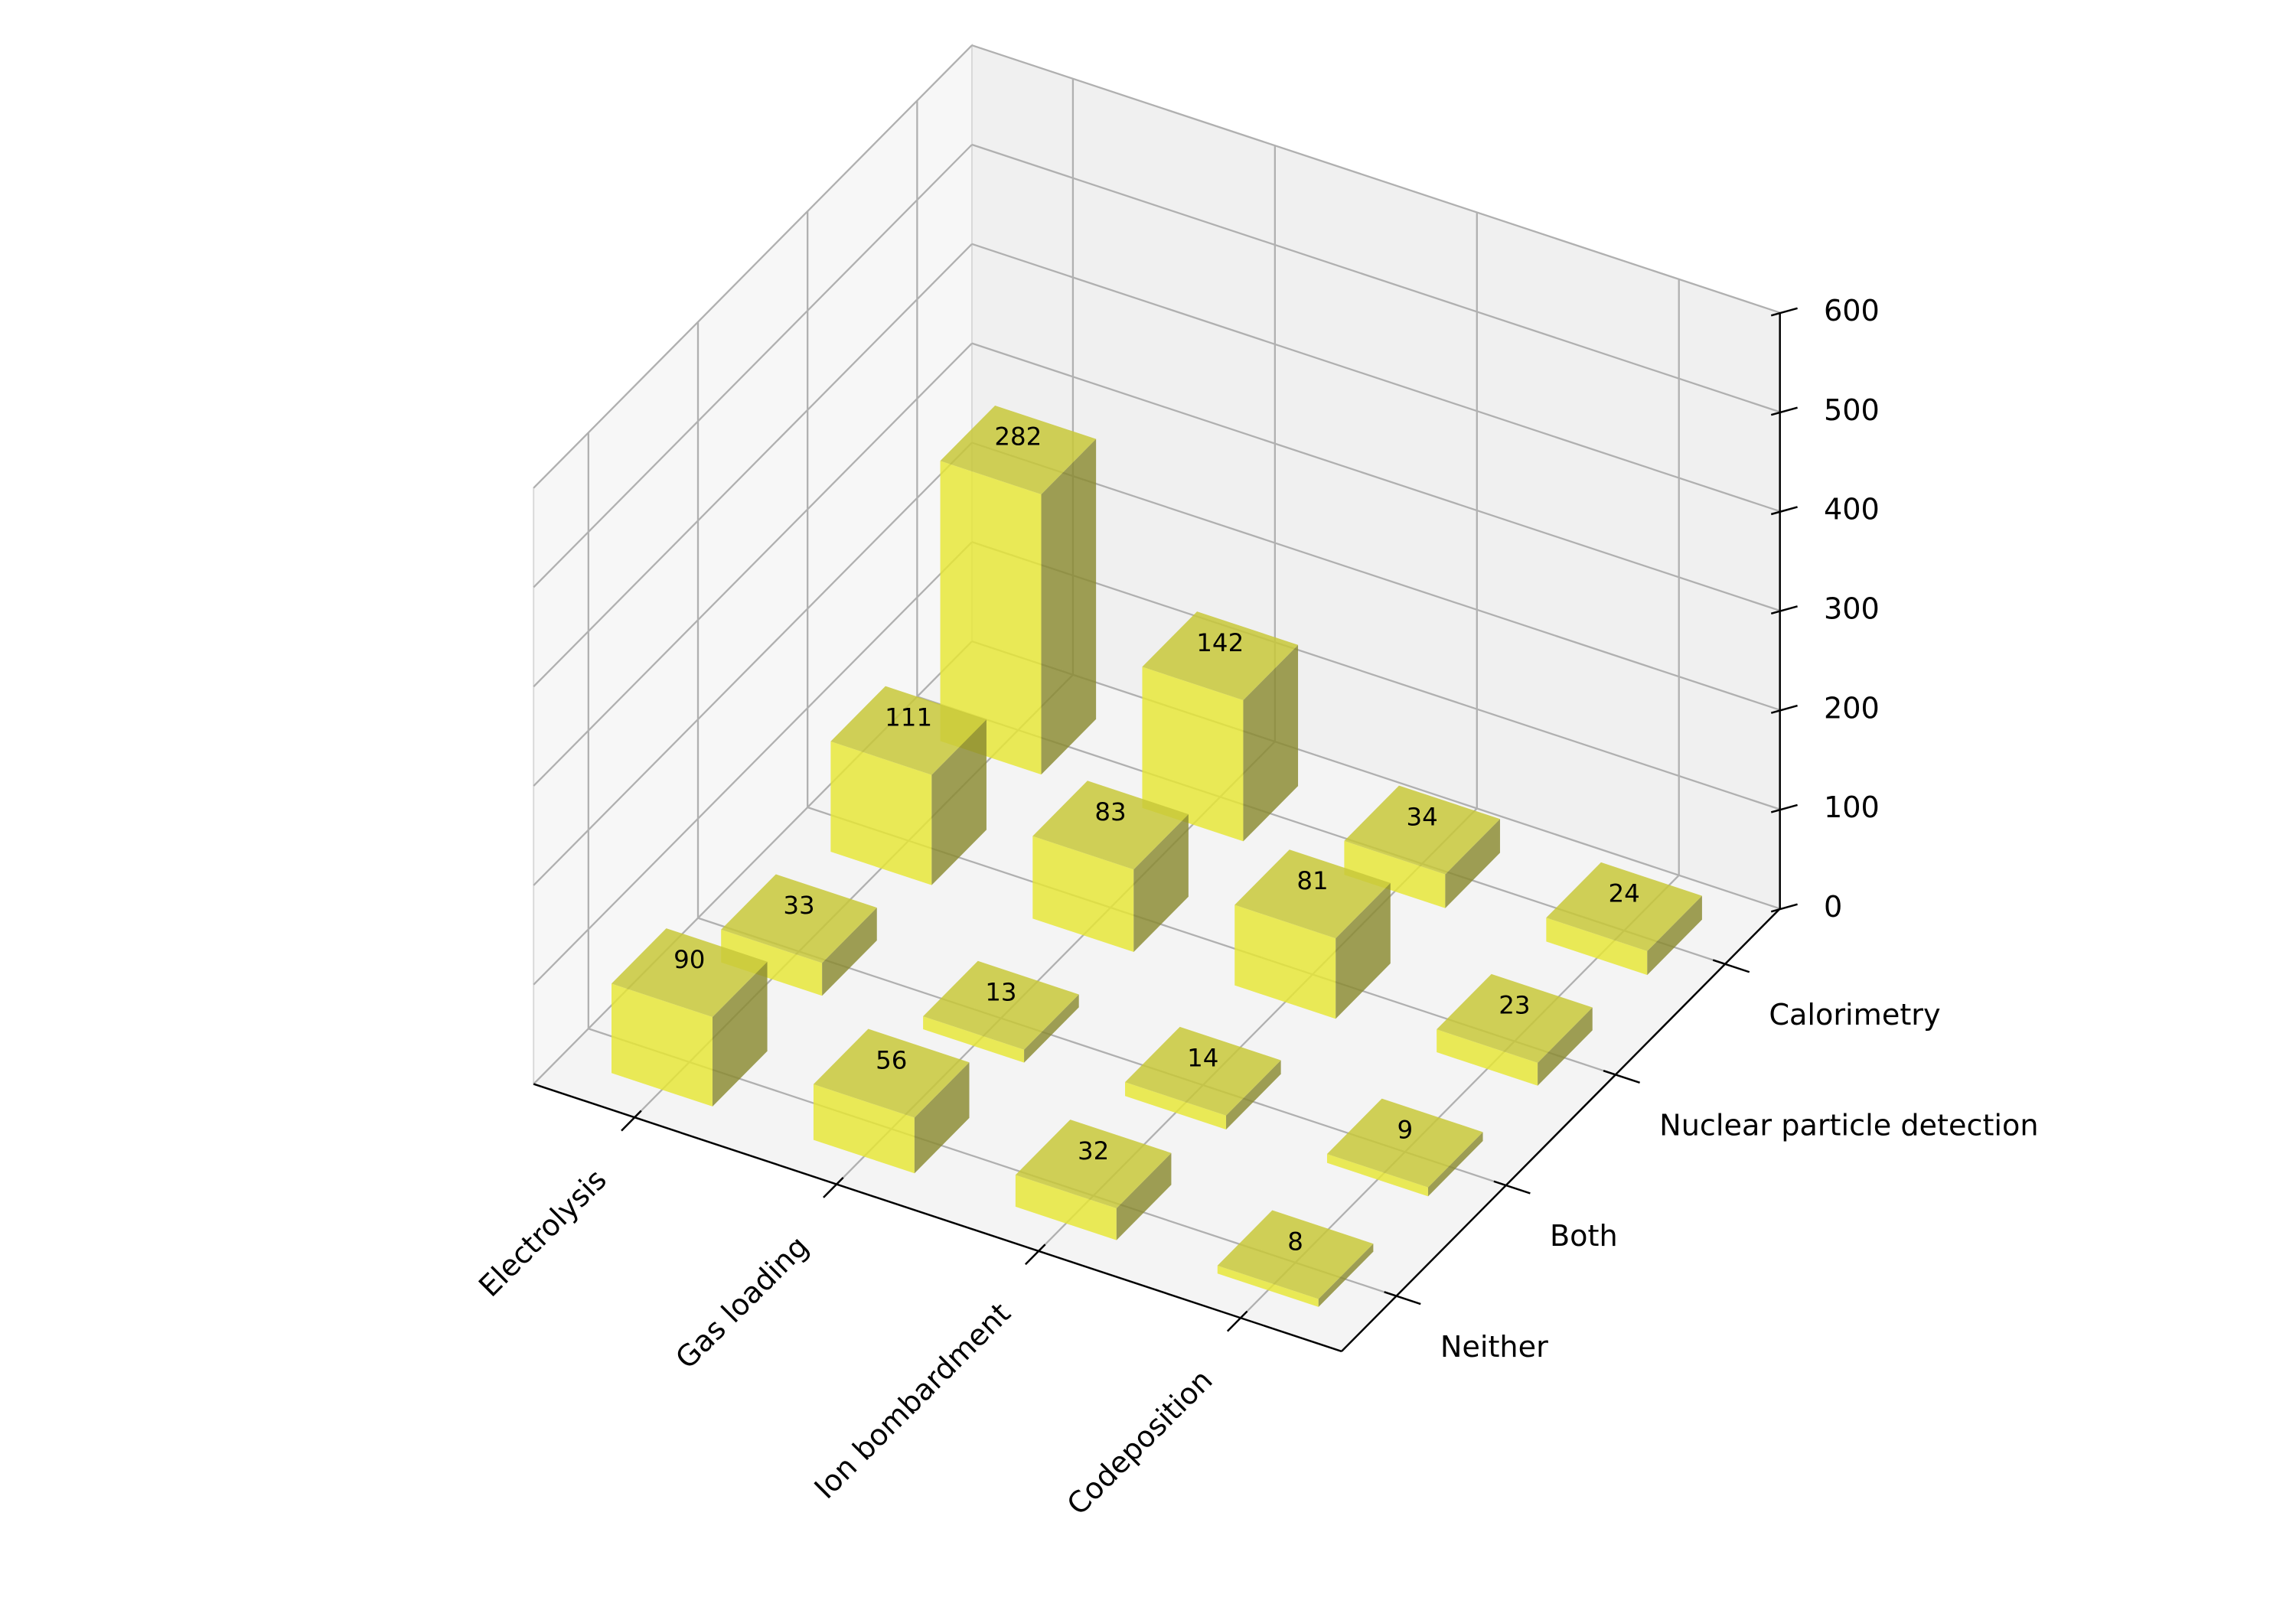 The image size is (2296, 1607). Describe the element at coordinates (1140, 1443) in the screenshot. I see `x-tick-label: Codeposition` at that location.